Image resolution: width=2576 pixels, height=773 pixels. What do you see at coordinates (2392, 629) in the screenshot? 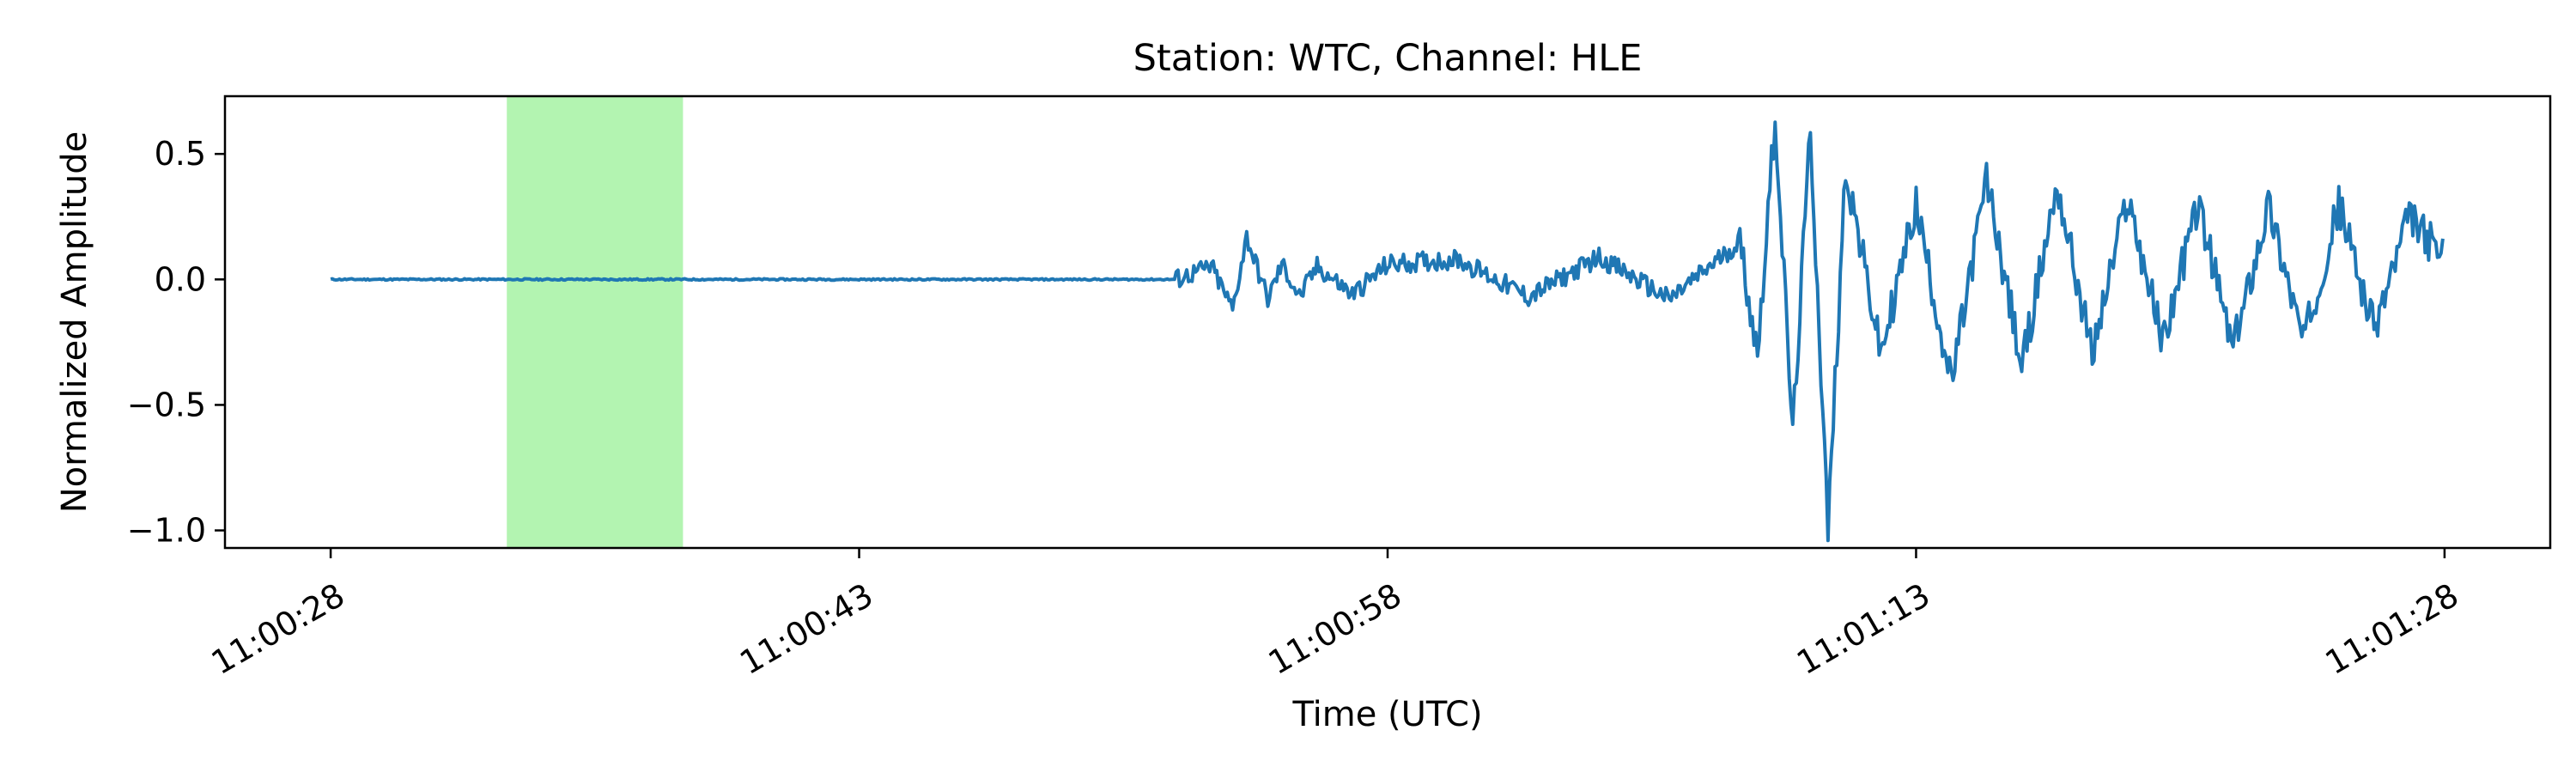
I see `x-tick-label: 11:01:28` at bounding box center [2392, 629].